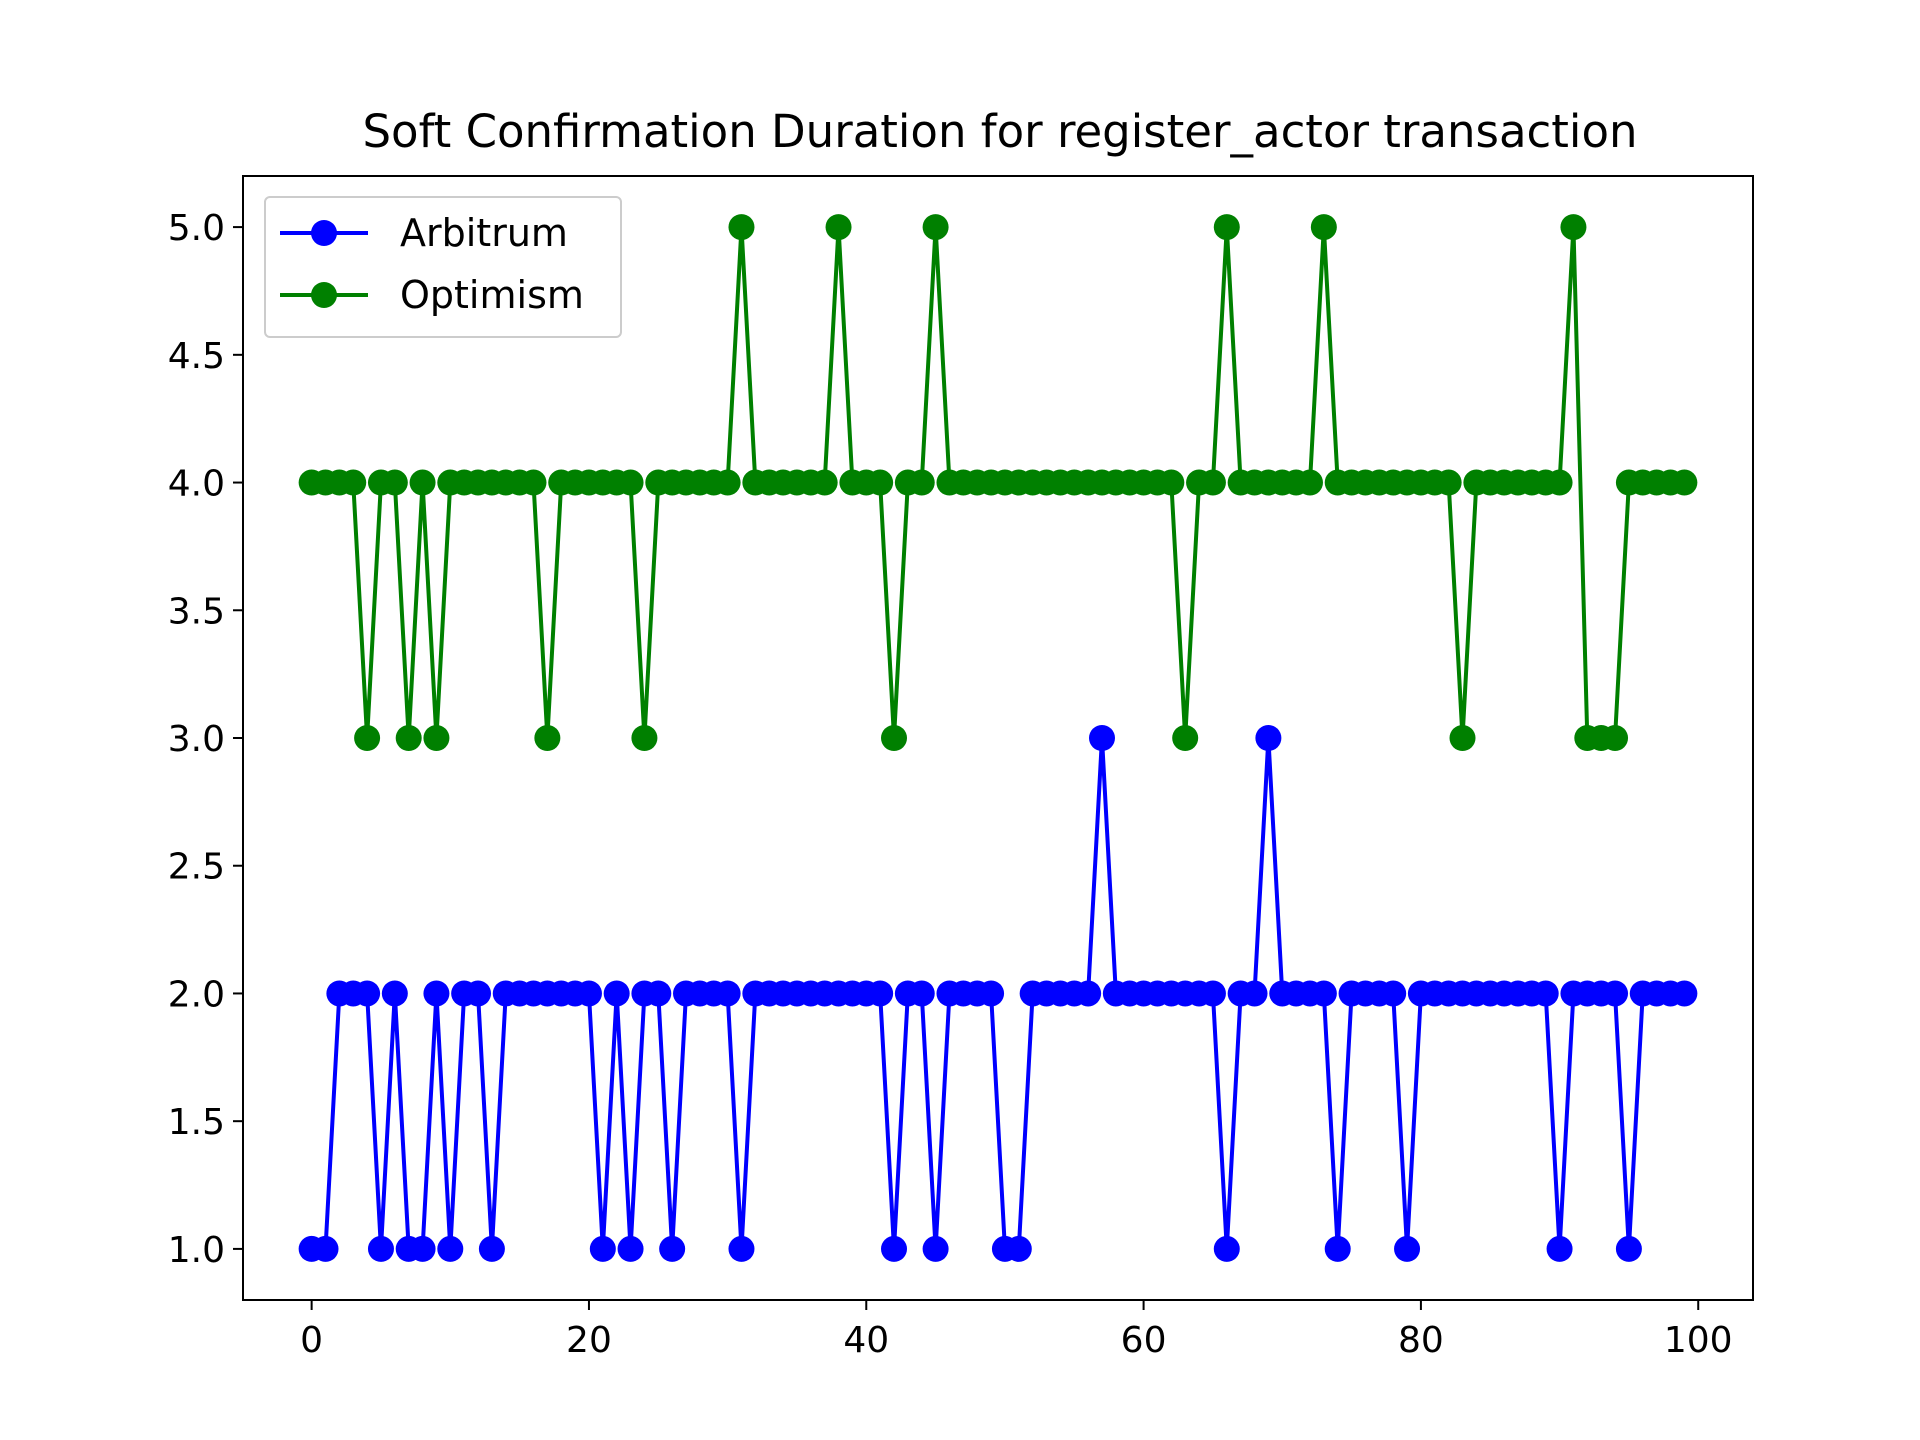 This screenshot has width=1920, height=1440. What do you see at coordinates (1144, 1340) in the screenshot?
I see `x-tick-label: 60` at bounding box center [1144, 1340].